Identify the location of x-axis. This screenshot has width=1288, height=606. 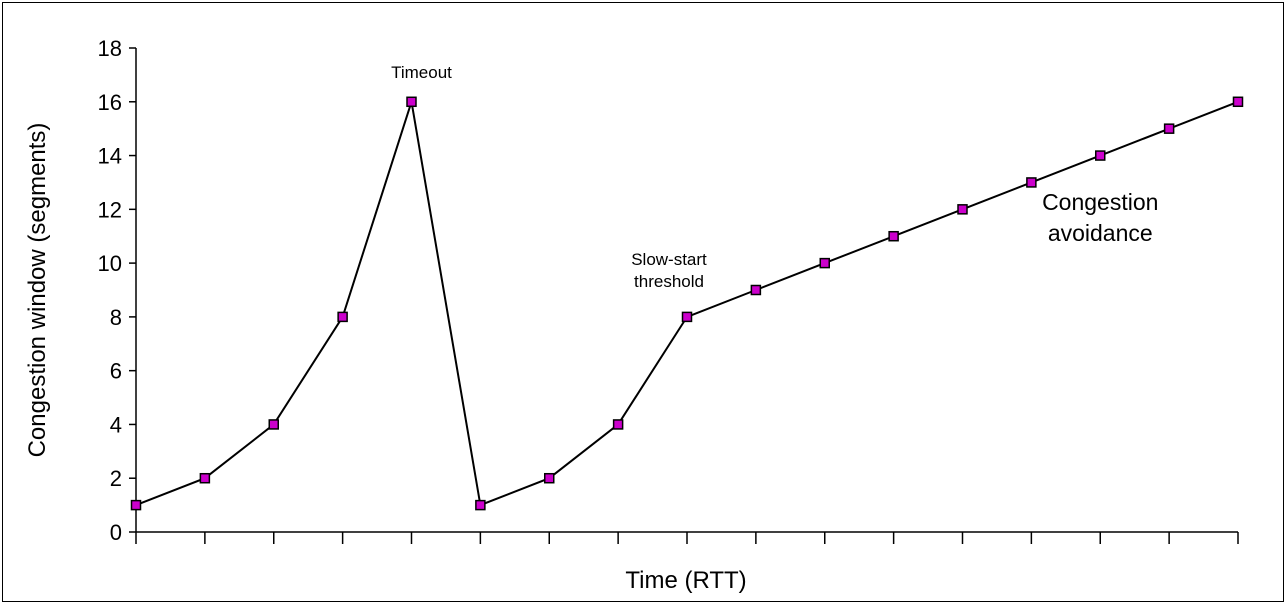
(687, 537).